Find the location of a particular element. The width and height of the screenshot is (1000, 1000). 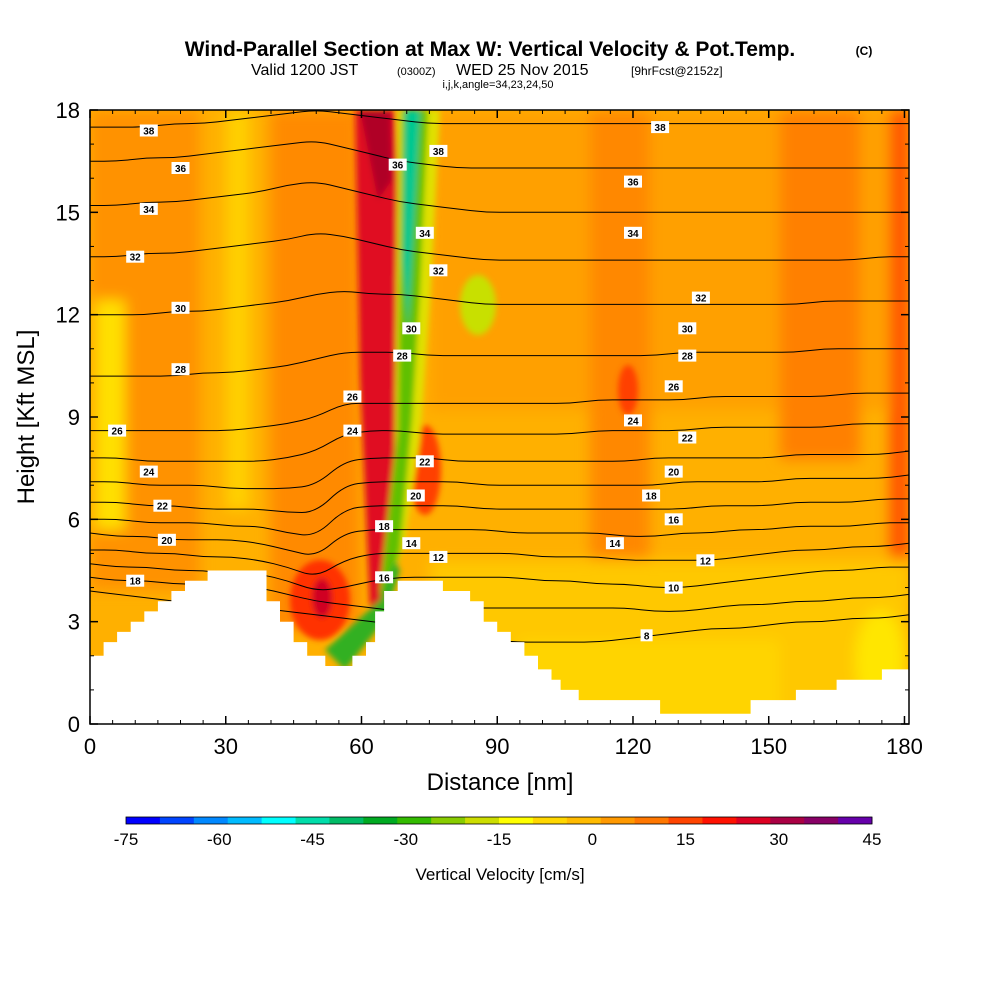

contour-label: 24 is located at coordinates (352, 431).